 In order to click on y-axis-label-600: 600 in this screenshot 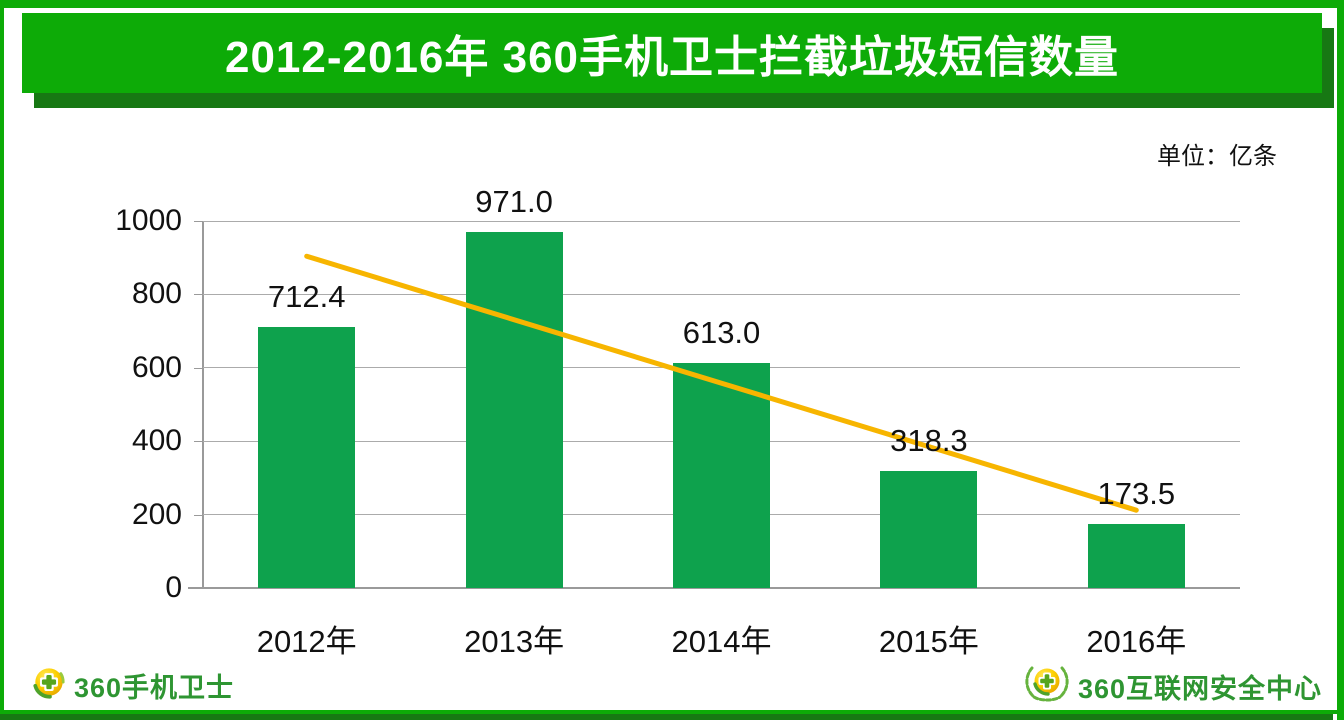, I will do `click(156, 367)`.